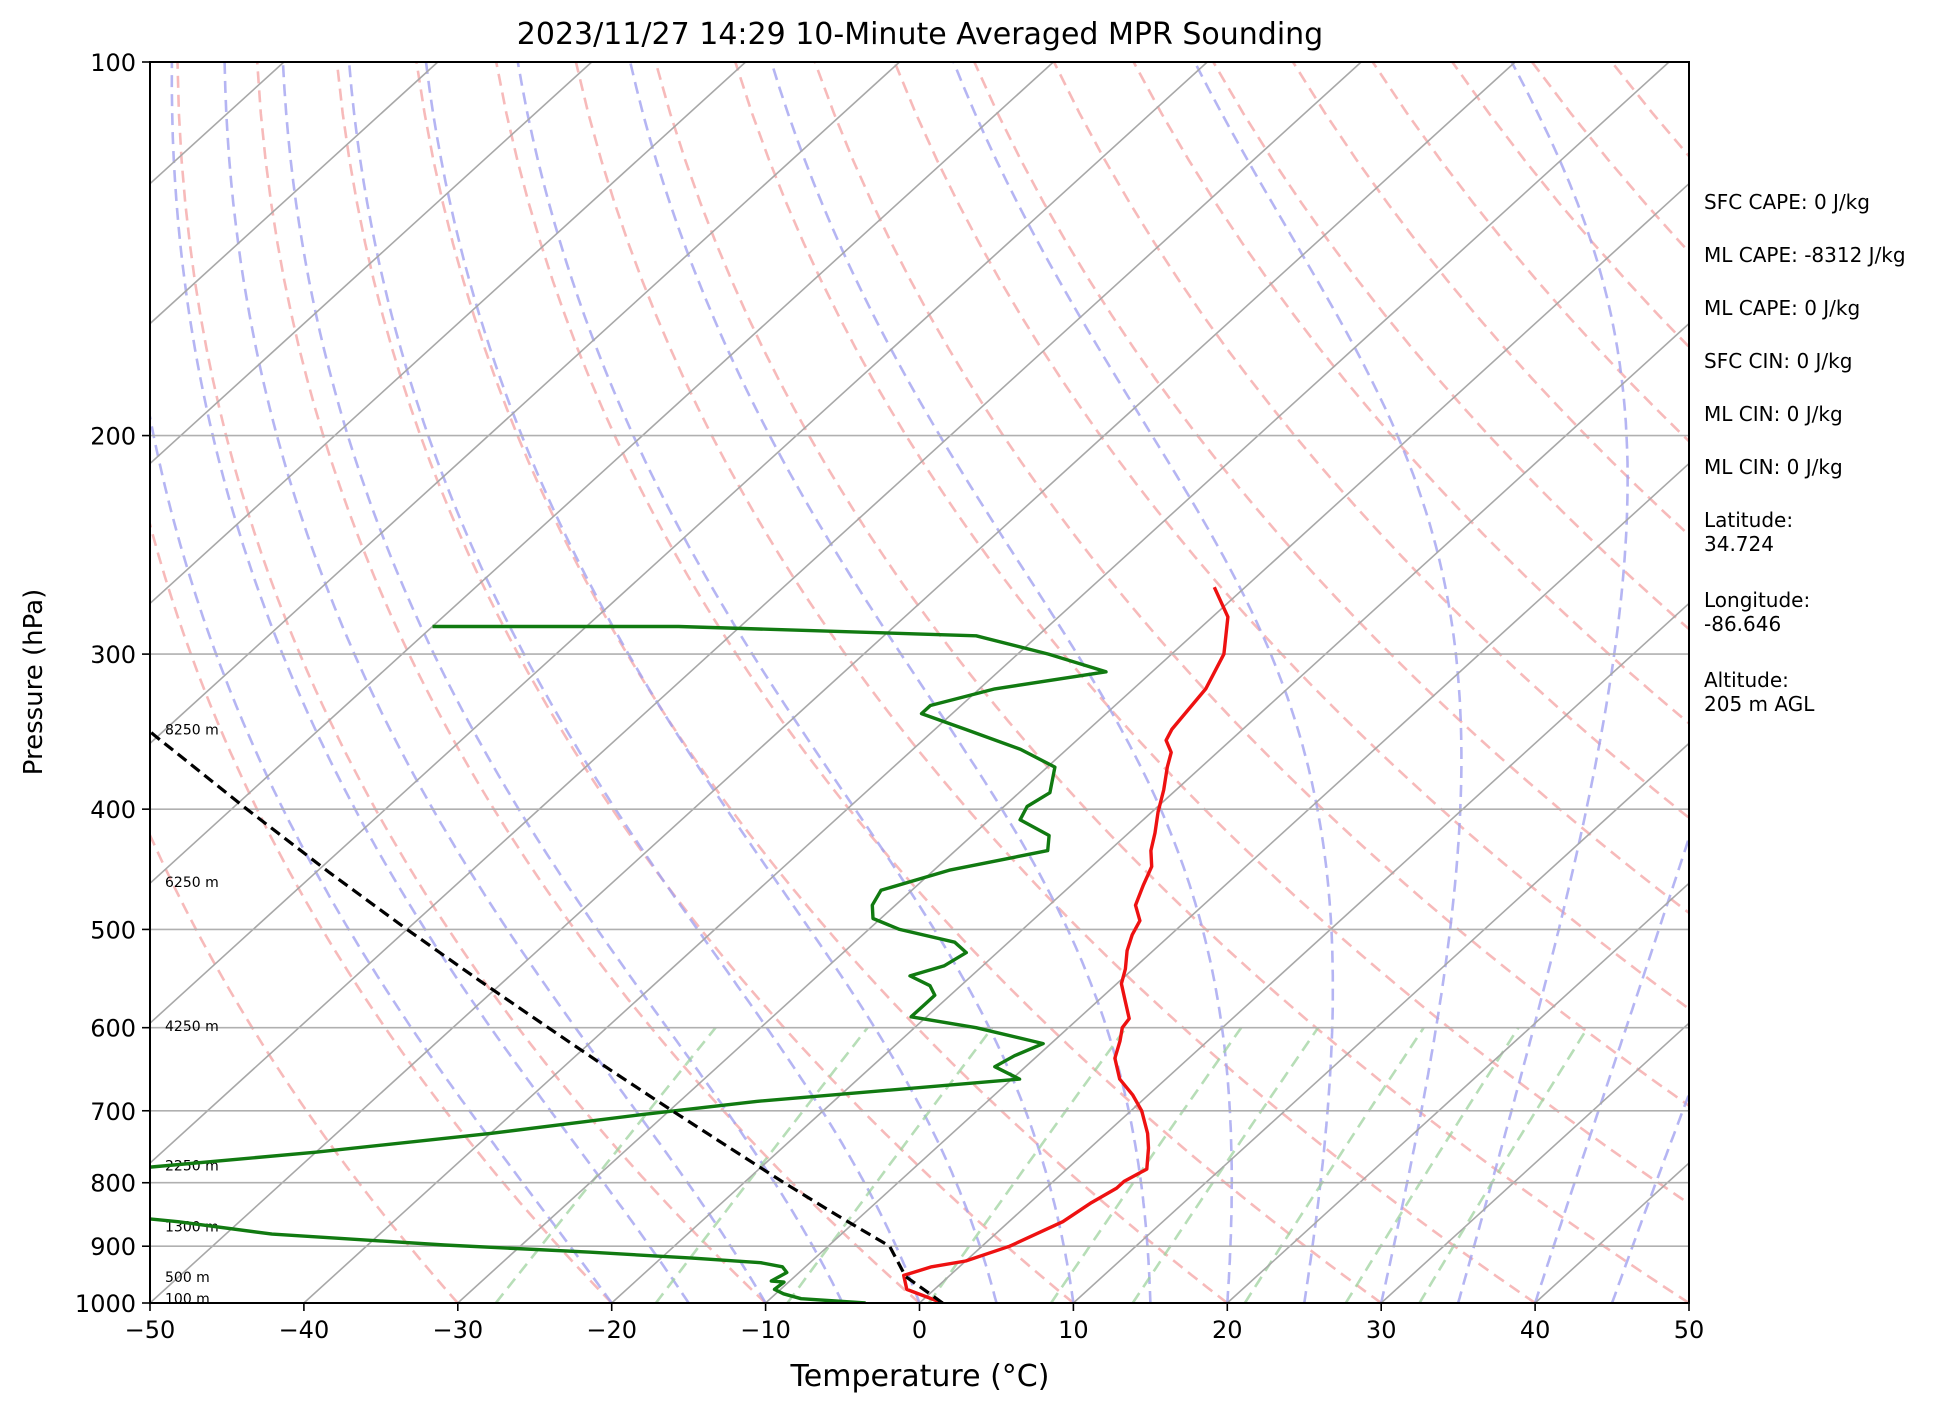 The image size is (1933, 1406). Describe the element at coordinates (113, 930) in the screenshot. I see `y-tick-label: 500` at that location.